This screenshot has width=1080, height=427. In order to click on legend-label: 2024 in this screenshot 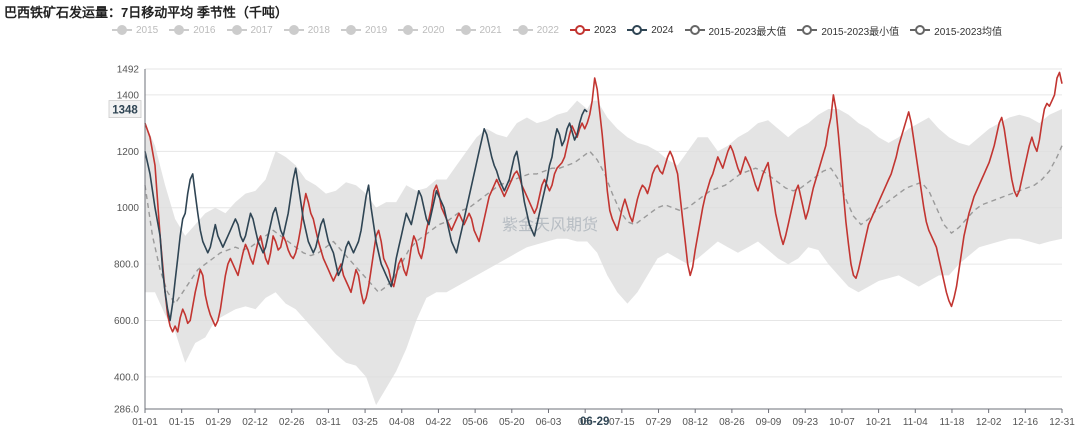, I will do `click(662, 30)`.